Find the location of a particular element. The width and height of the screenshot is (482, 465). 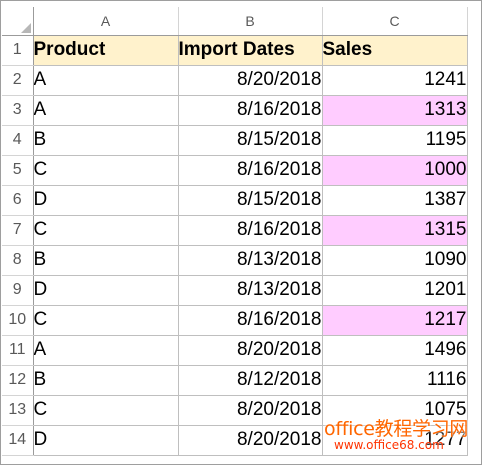

row-header: 12 is located at coordinates (18, 380).